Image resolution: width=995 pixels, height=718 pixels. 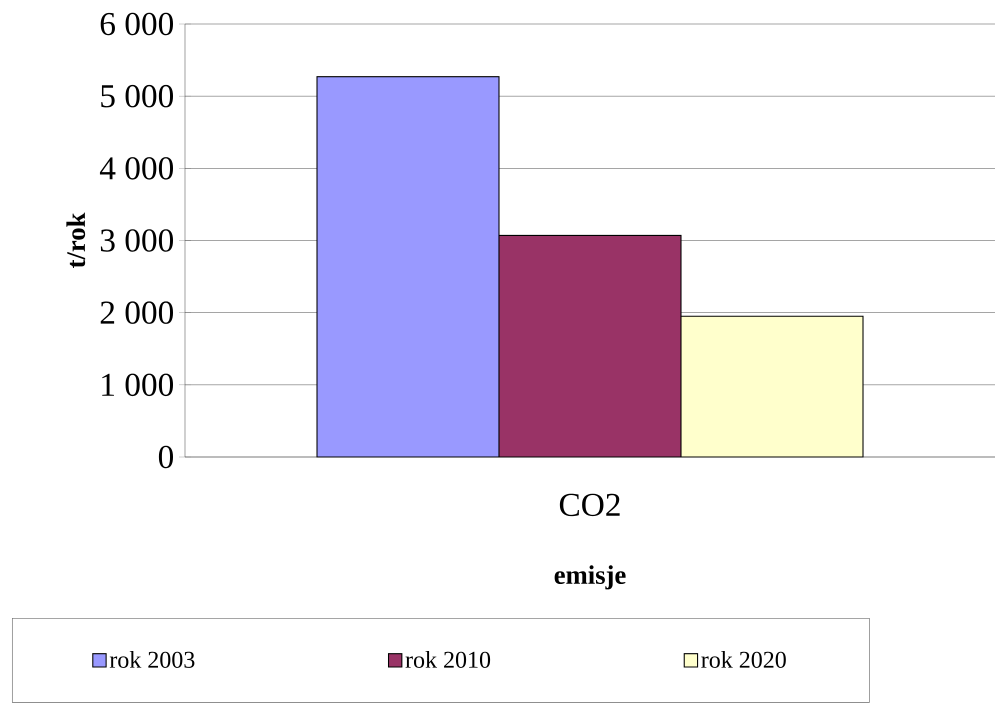 What do you see at coordinates (166, 457) in the screenshot?
I see `y-tick-label: 0` at bounding box center [166, 457].